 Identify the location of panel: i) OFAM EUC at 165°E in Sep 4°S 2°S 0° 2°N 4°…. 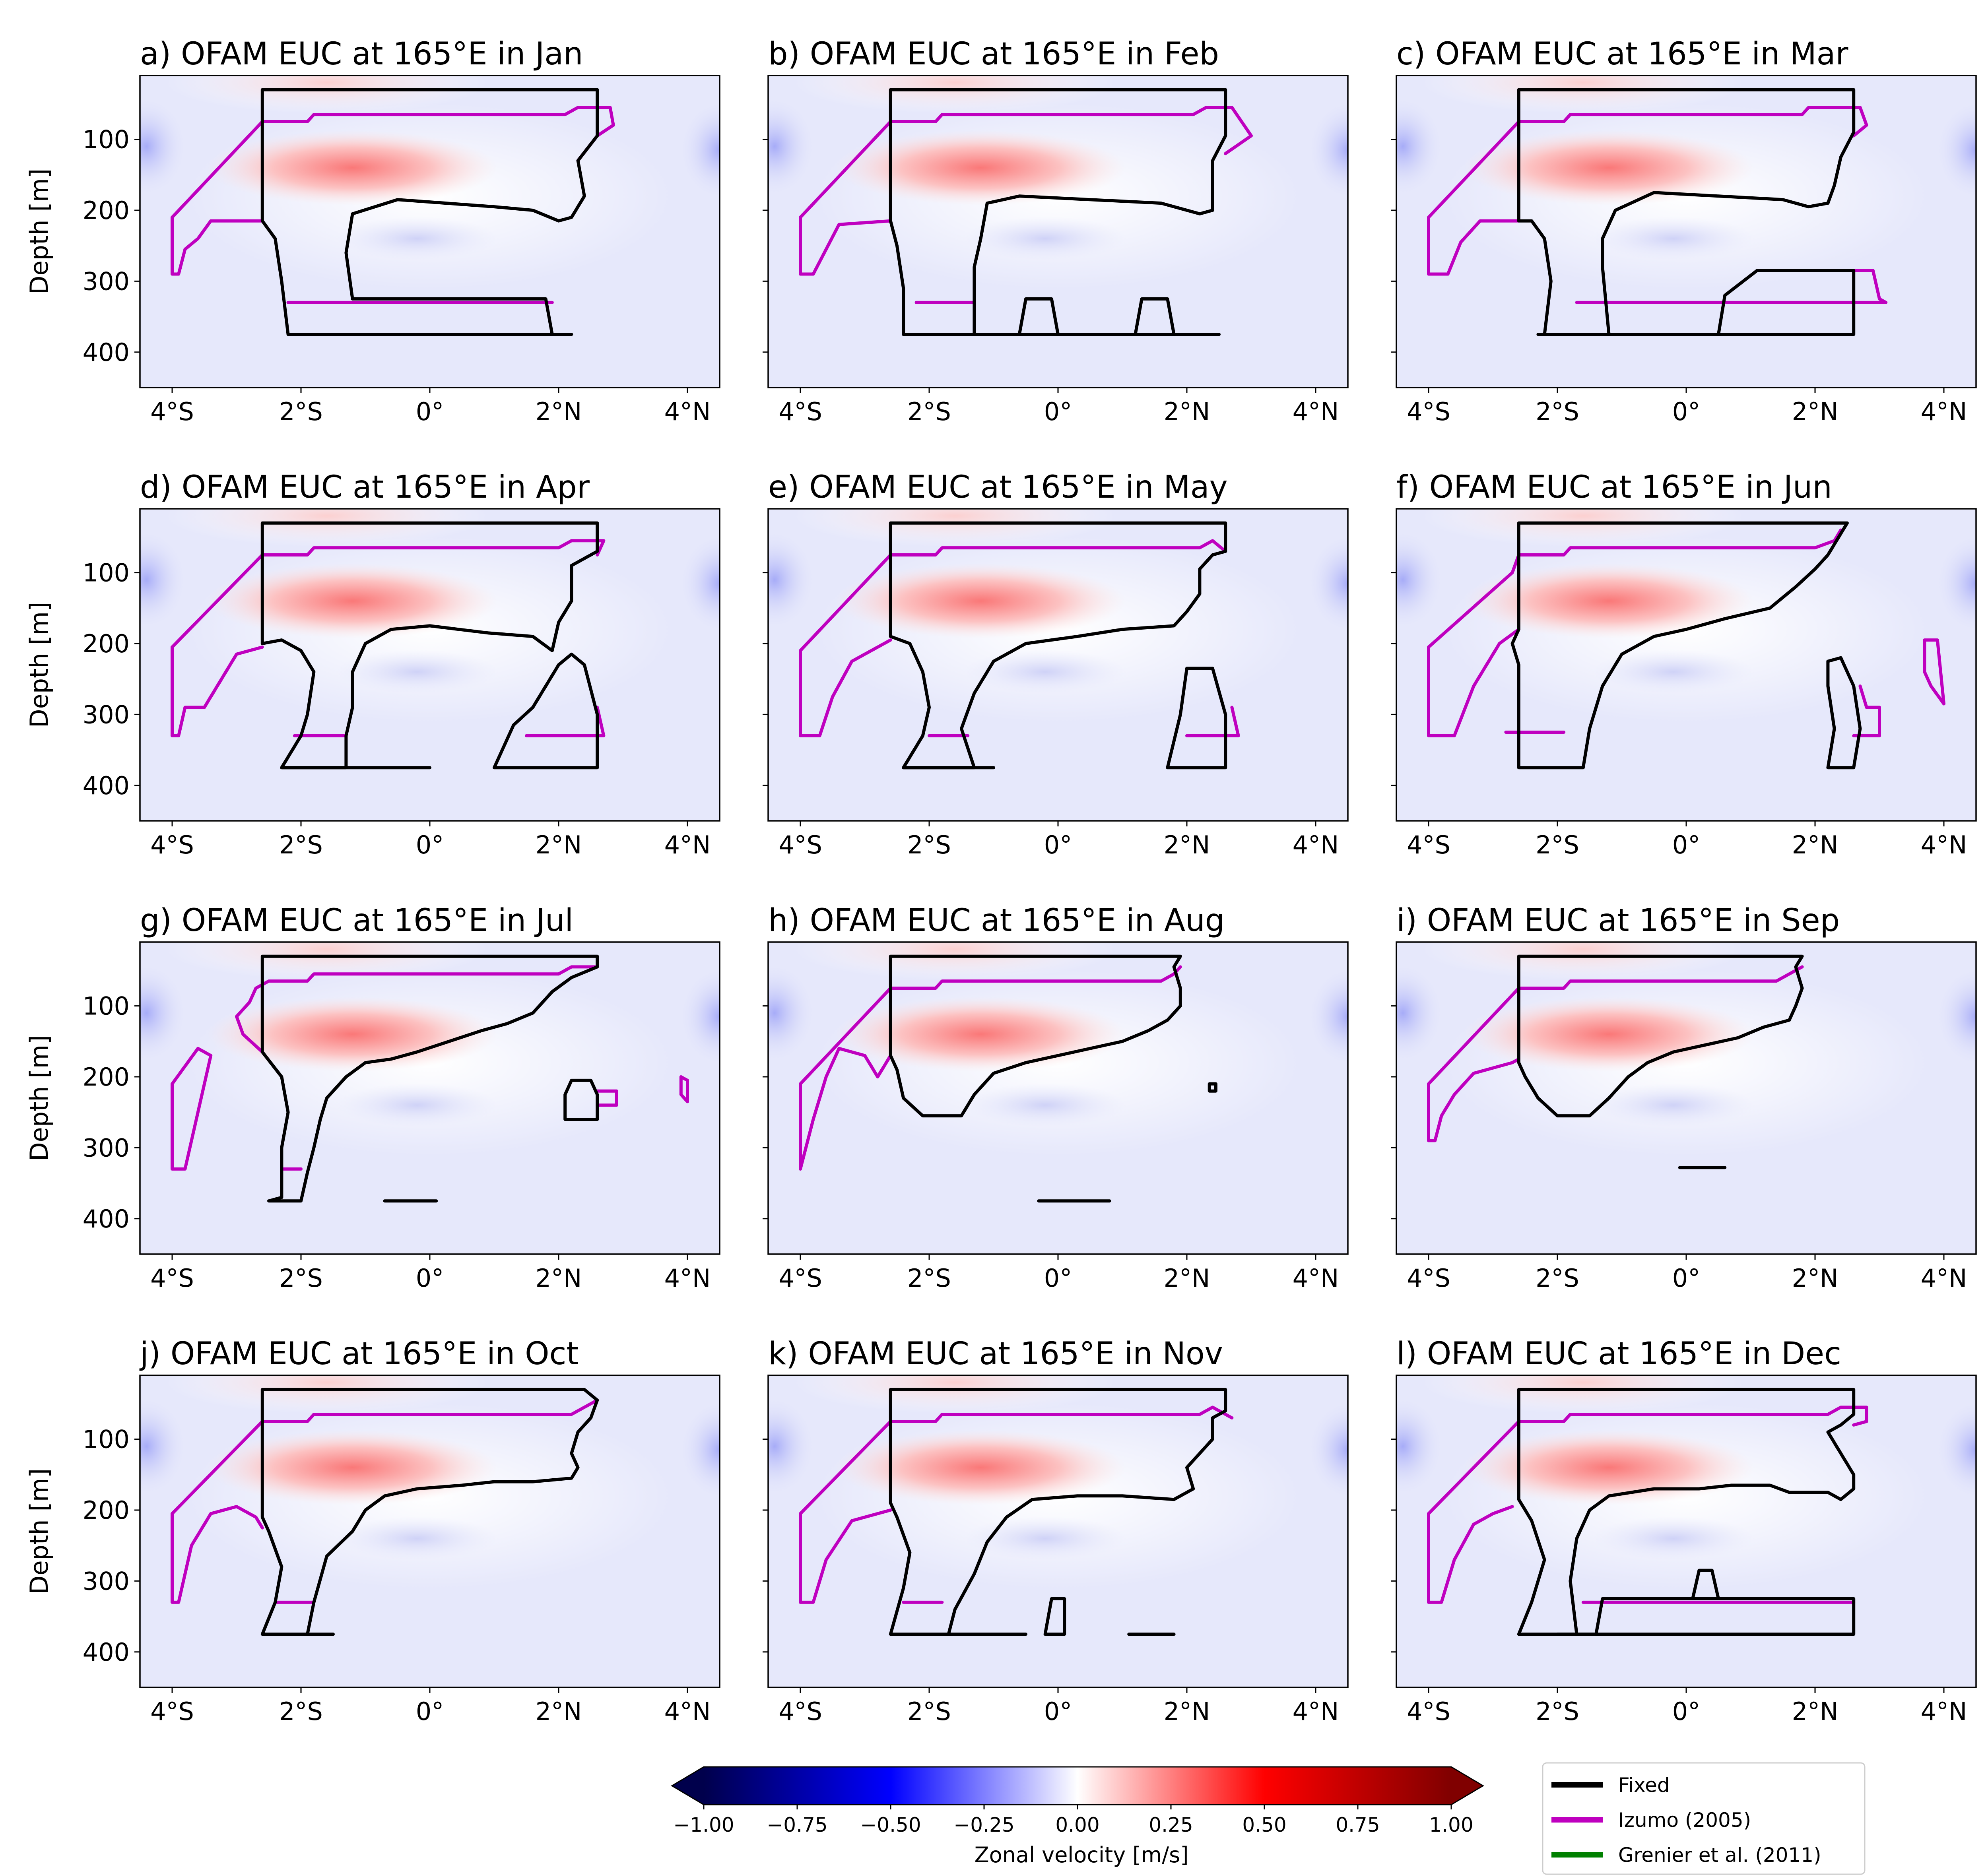
(1684, 1098).